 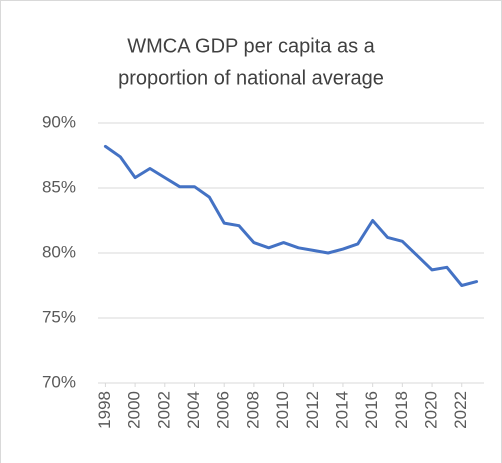 What do you see at coordinates (252, 410) in the screenshot?
I see `x-tick-label: 2008` at bounding box center [252, 410].